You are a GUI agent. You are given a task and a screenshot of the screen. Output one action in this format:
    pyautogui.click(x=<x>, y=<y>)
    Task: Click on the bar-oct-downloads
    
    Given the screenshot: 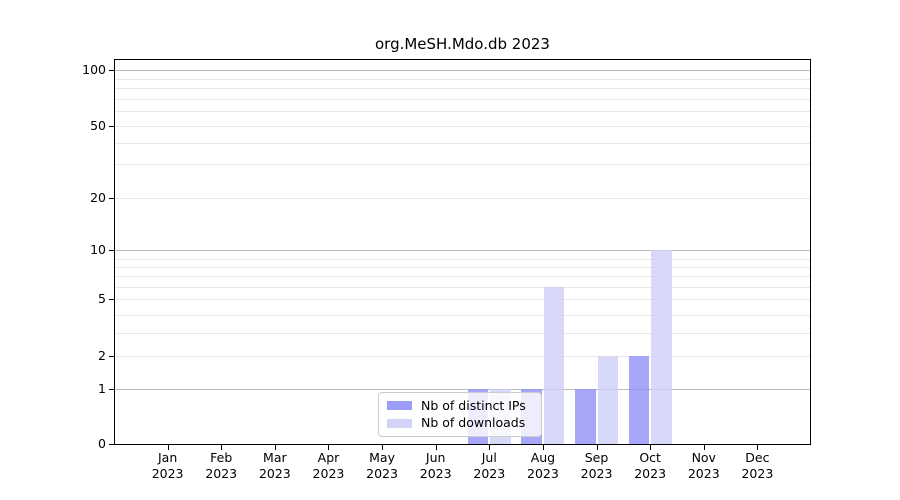 What is the action you would take?
    pyautogui.click(x=661, y=346)
    